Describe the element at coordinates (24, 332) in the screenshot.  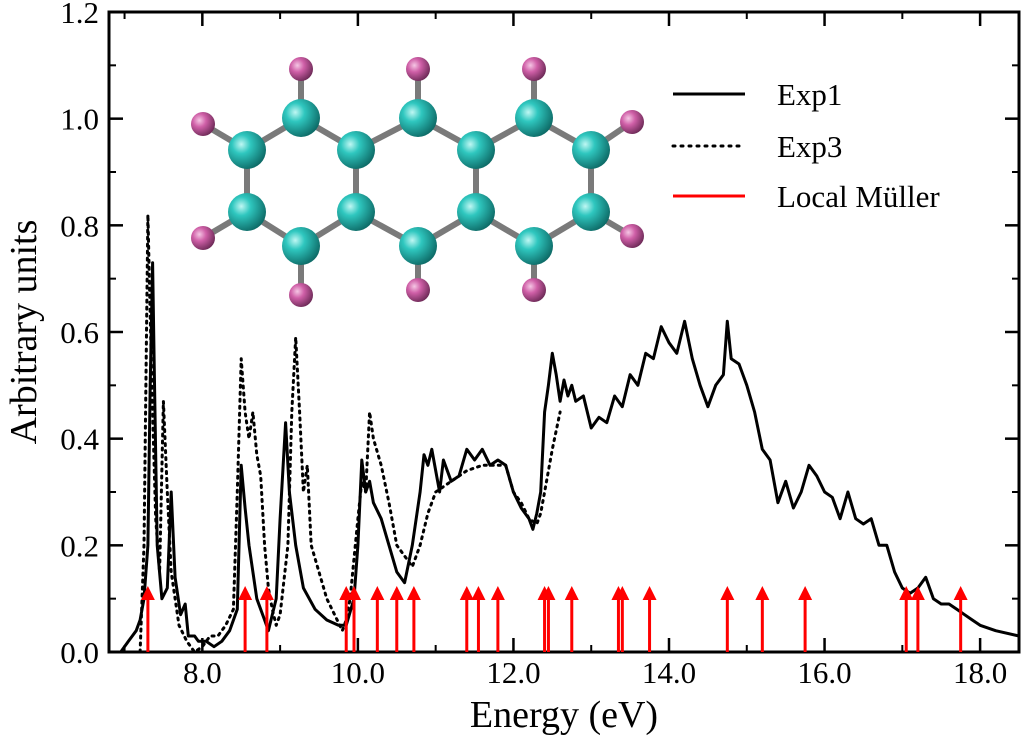
I see `y-axis-title: Arbitrary units` at that location.